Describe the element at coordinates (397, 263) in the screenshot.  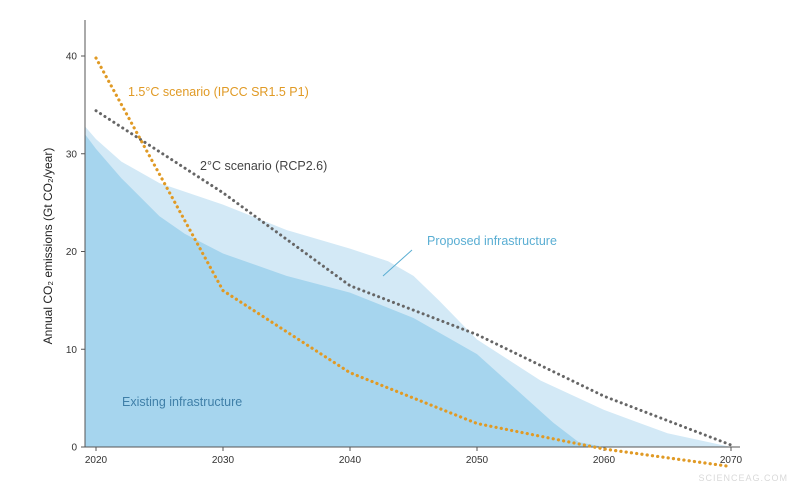
I see `annotation-leader-proposed` at that location.